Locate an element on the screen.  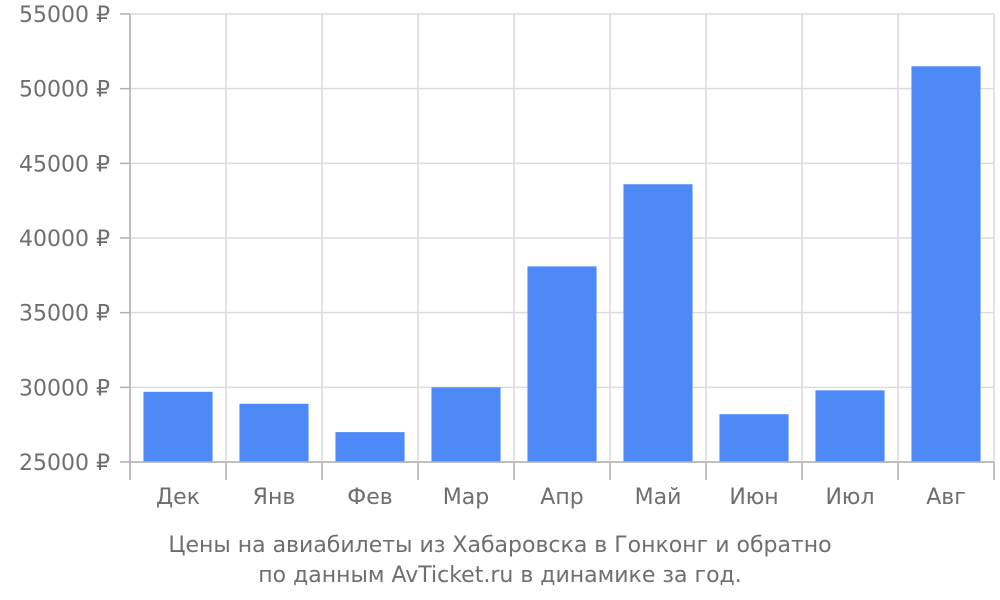
bar-Июн is located at coordinates (754, 438).